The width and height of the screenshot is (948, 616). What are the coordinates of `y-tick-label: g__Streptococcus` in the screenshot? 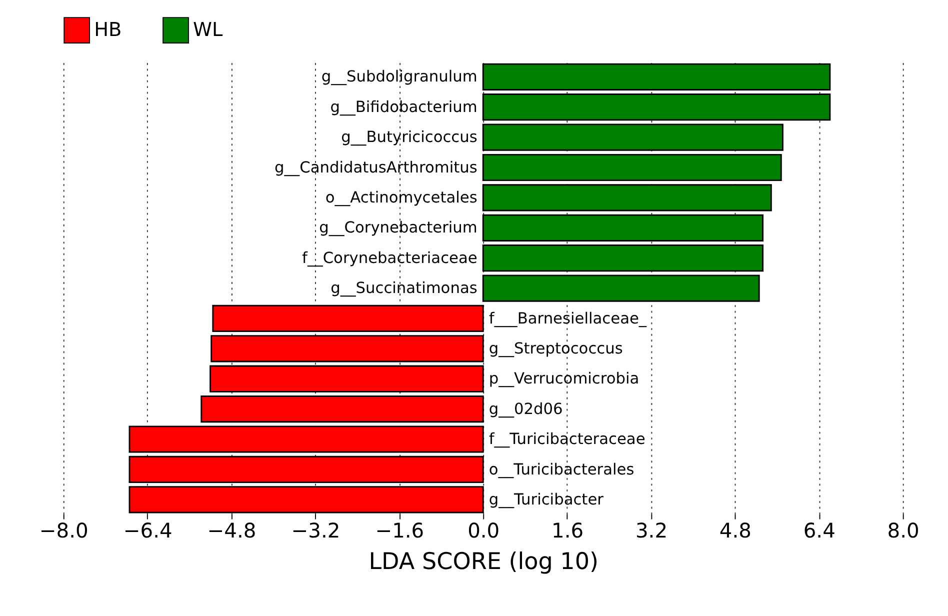 It's located at (555, 348).